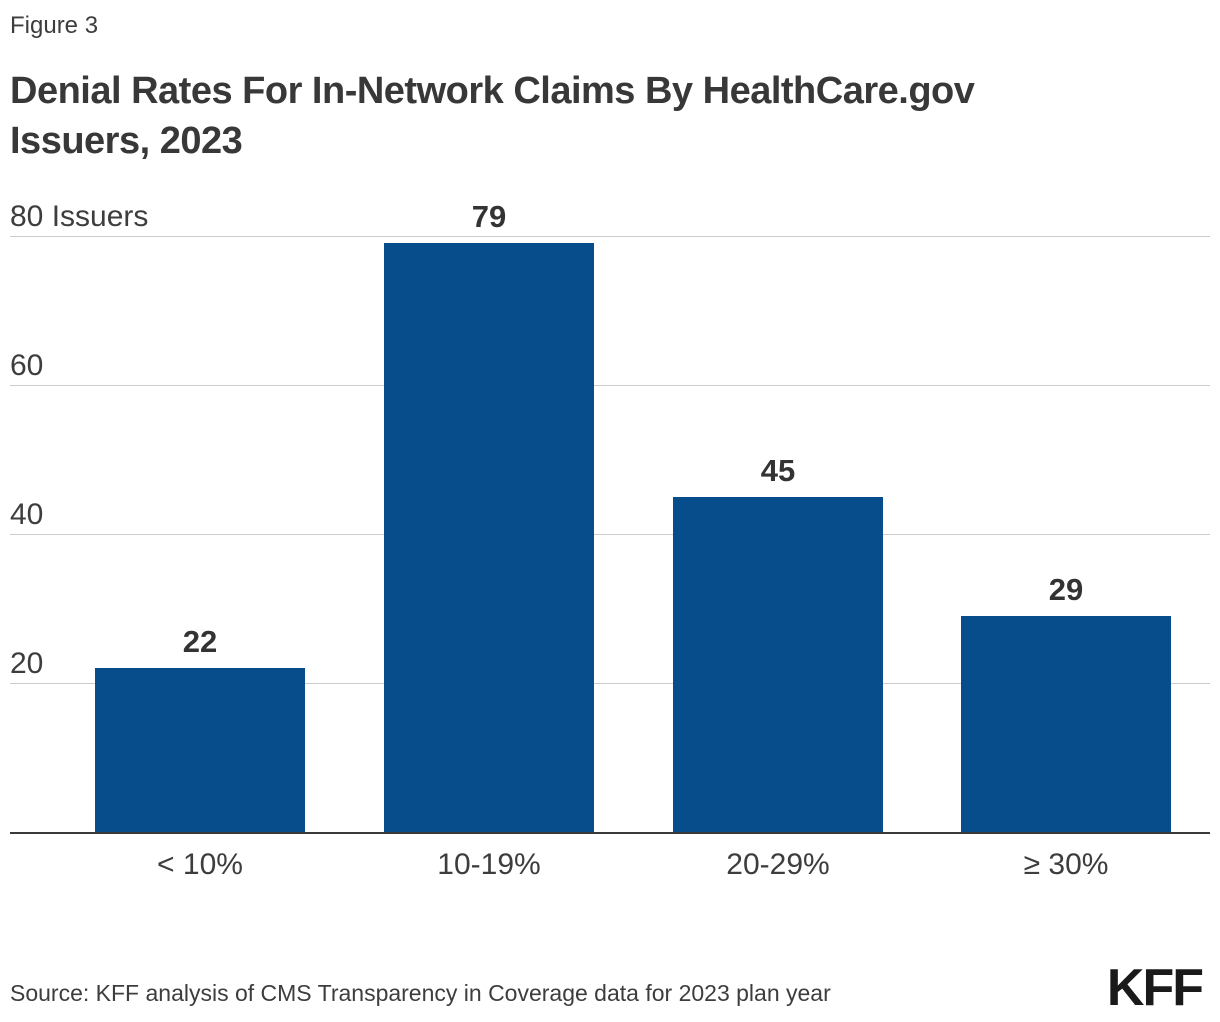  Describe the element at coordinates (27, 365) in the screenshot. I see `y-tick-label-60: 60` at that location.